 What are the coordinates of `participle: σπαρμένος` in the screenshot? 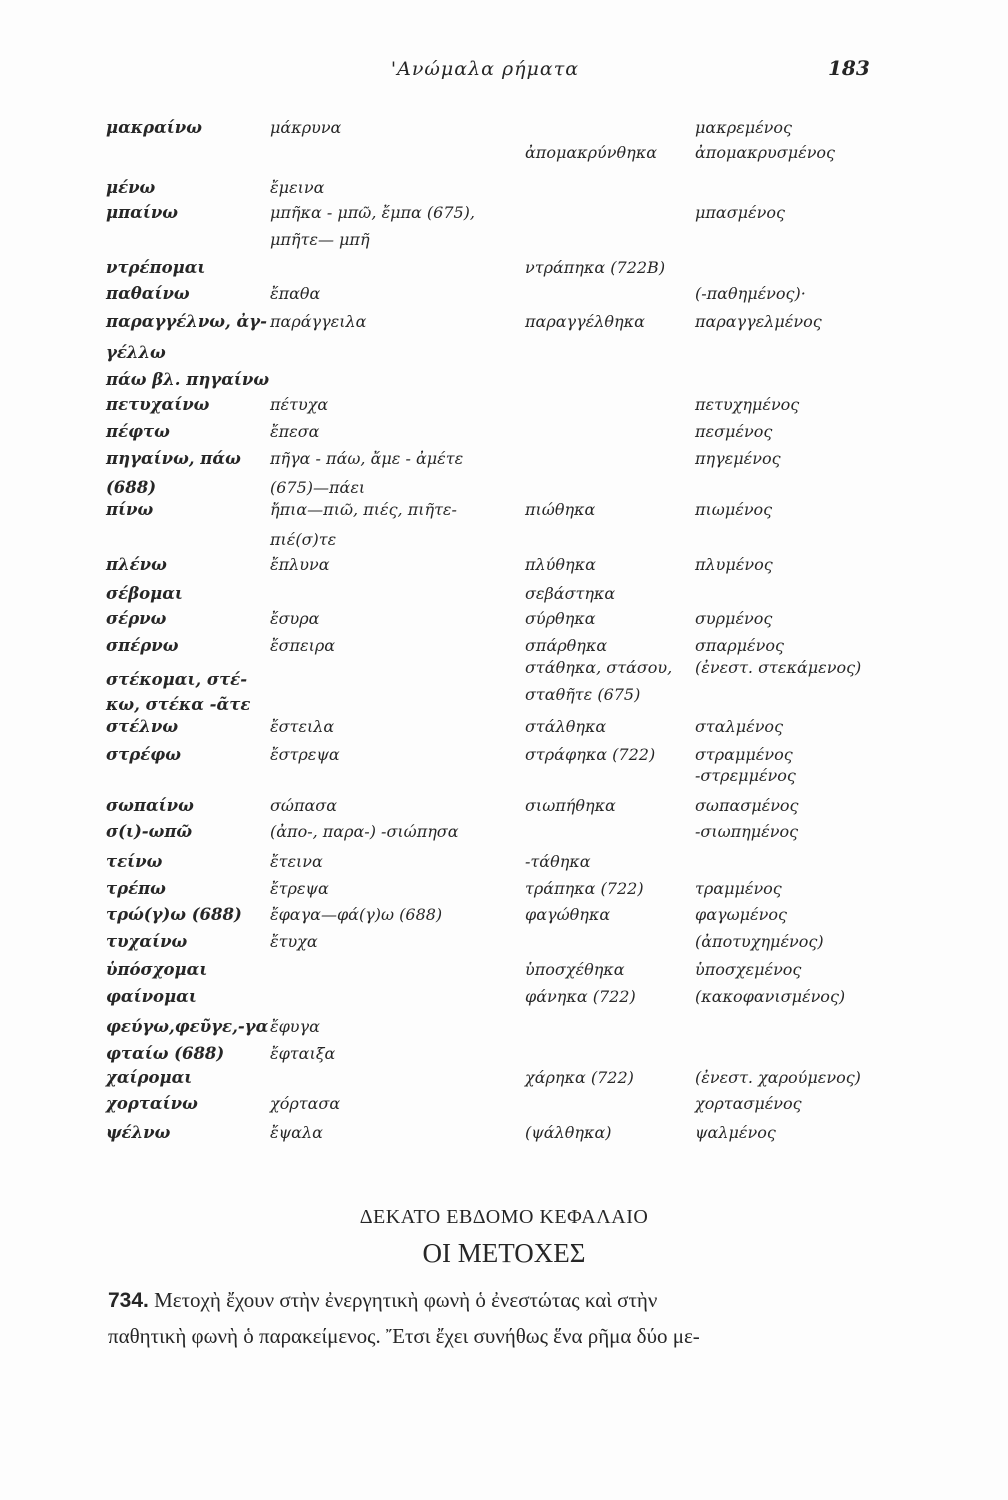 It's located at (739, 645).